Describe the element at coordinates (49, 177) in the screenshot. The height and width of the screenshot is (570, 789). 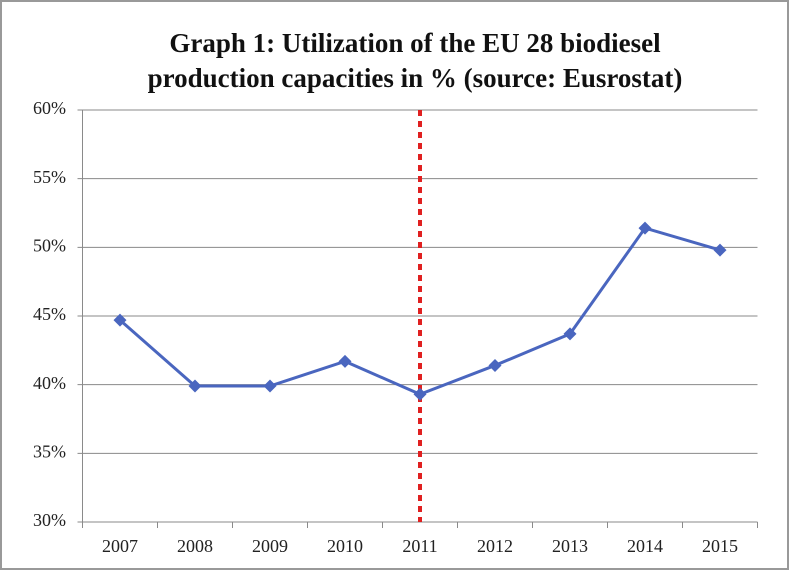
I see `y-tick-label: 55%` at that location.